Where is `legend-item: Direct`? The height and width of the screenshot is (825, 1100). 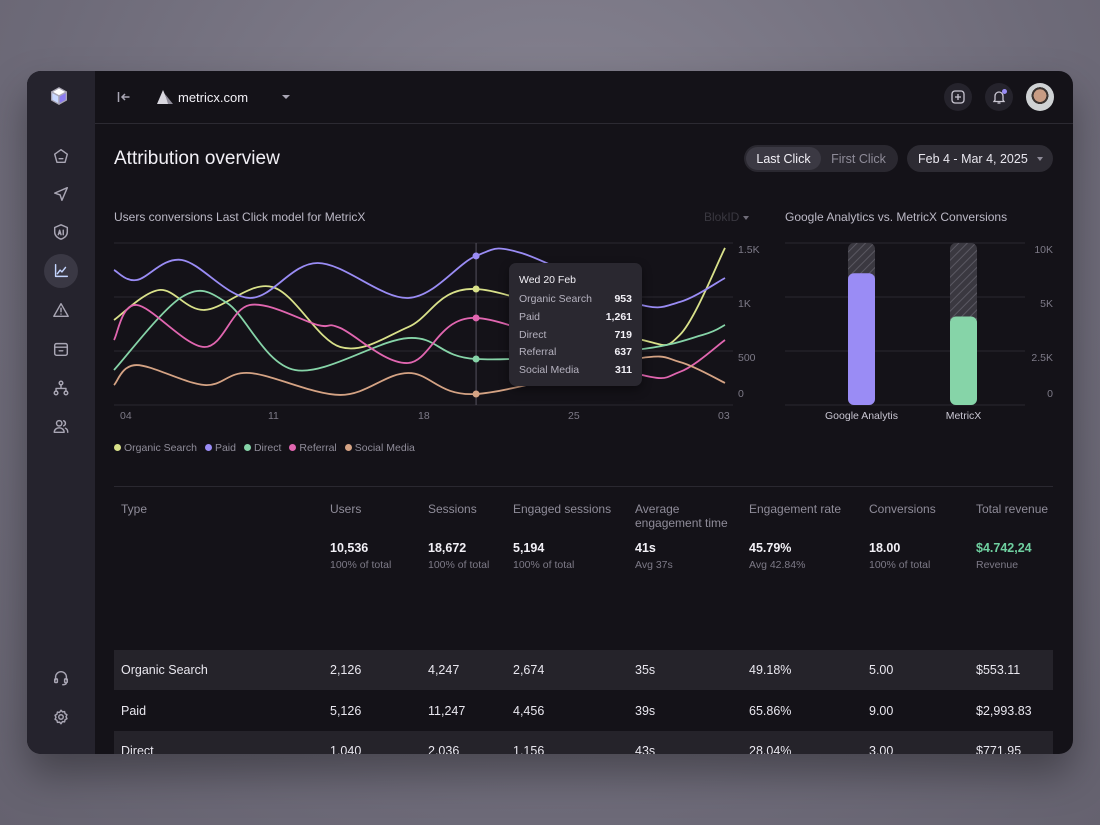
legend-item: Direct is located at coordinates (262, 448).